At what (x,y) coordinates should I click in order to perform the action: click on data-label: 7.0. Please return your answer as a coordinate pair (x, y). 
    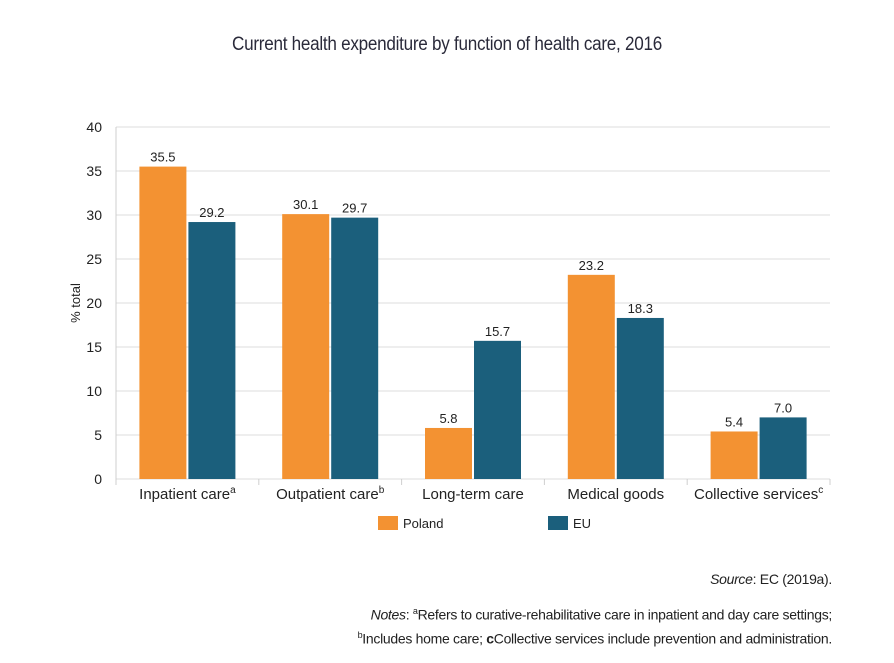
    Looking at the image, I should click on (783, 407).